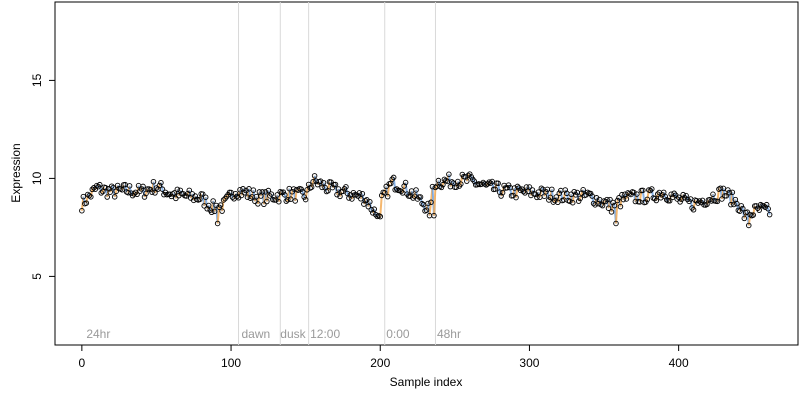 The image size is (800, 400). What do you see at coordinates (449, 334) in the screenshot?
I see `region-label-48hr: 48hr` at bounding box center [449, 334].